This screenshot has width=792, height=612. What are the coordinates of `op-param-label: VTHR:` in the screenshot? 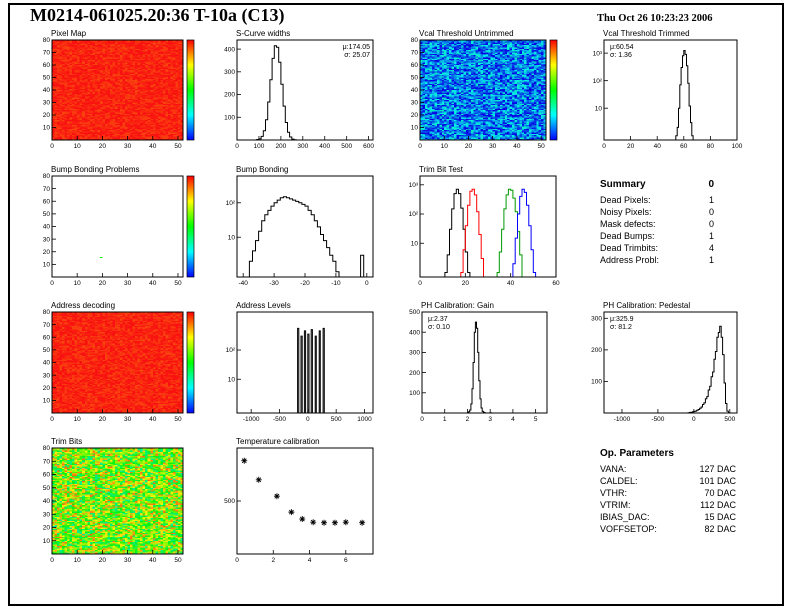 It's located at (613, 493).